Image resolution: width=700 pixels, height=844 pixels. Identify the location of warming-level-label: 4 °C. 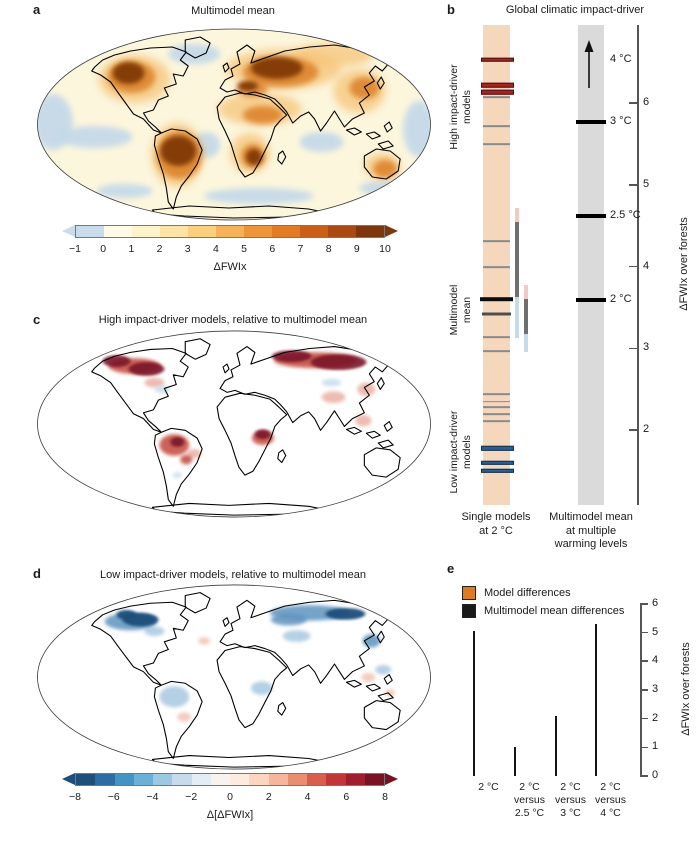
(621, 59).